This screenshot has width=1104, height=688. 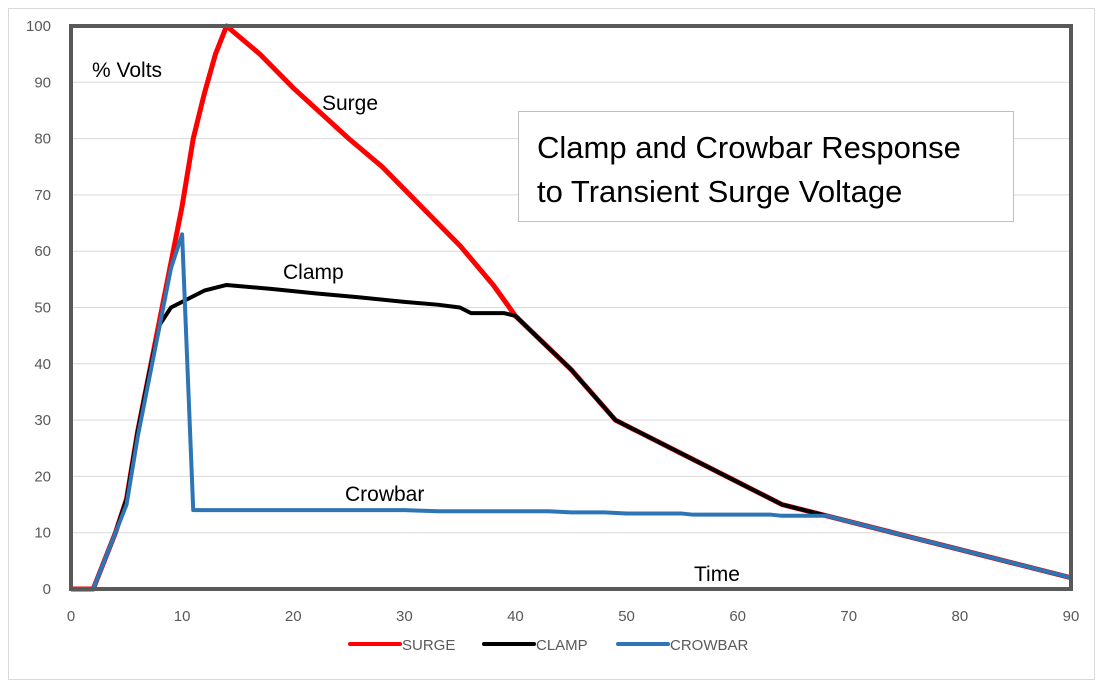 What do you see at coordinates (848, 616) in the screenshot?
I see `x-tick-label: 70` at bounding box center [848, 616].